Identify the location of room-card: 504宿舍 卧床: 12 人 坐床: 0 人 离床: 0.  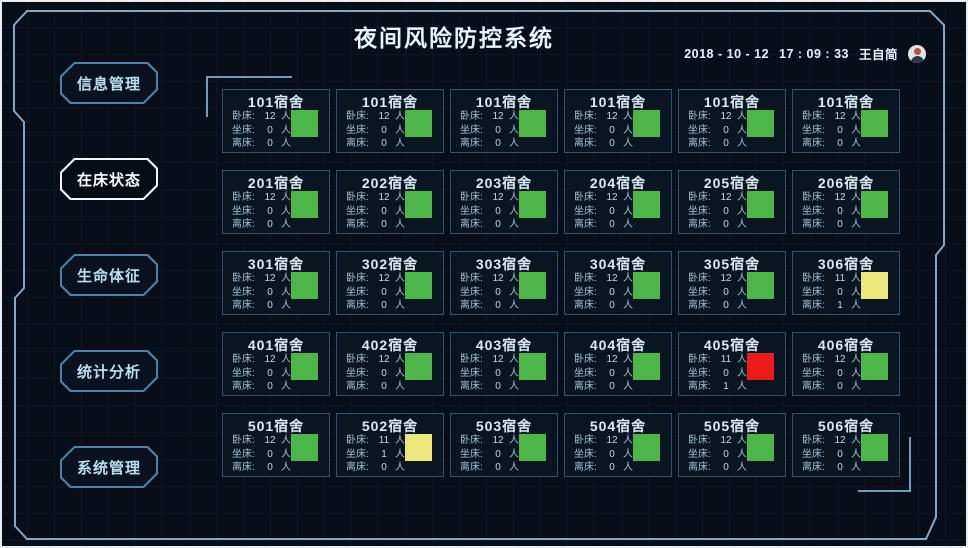
(618, 445).